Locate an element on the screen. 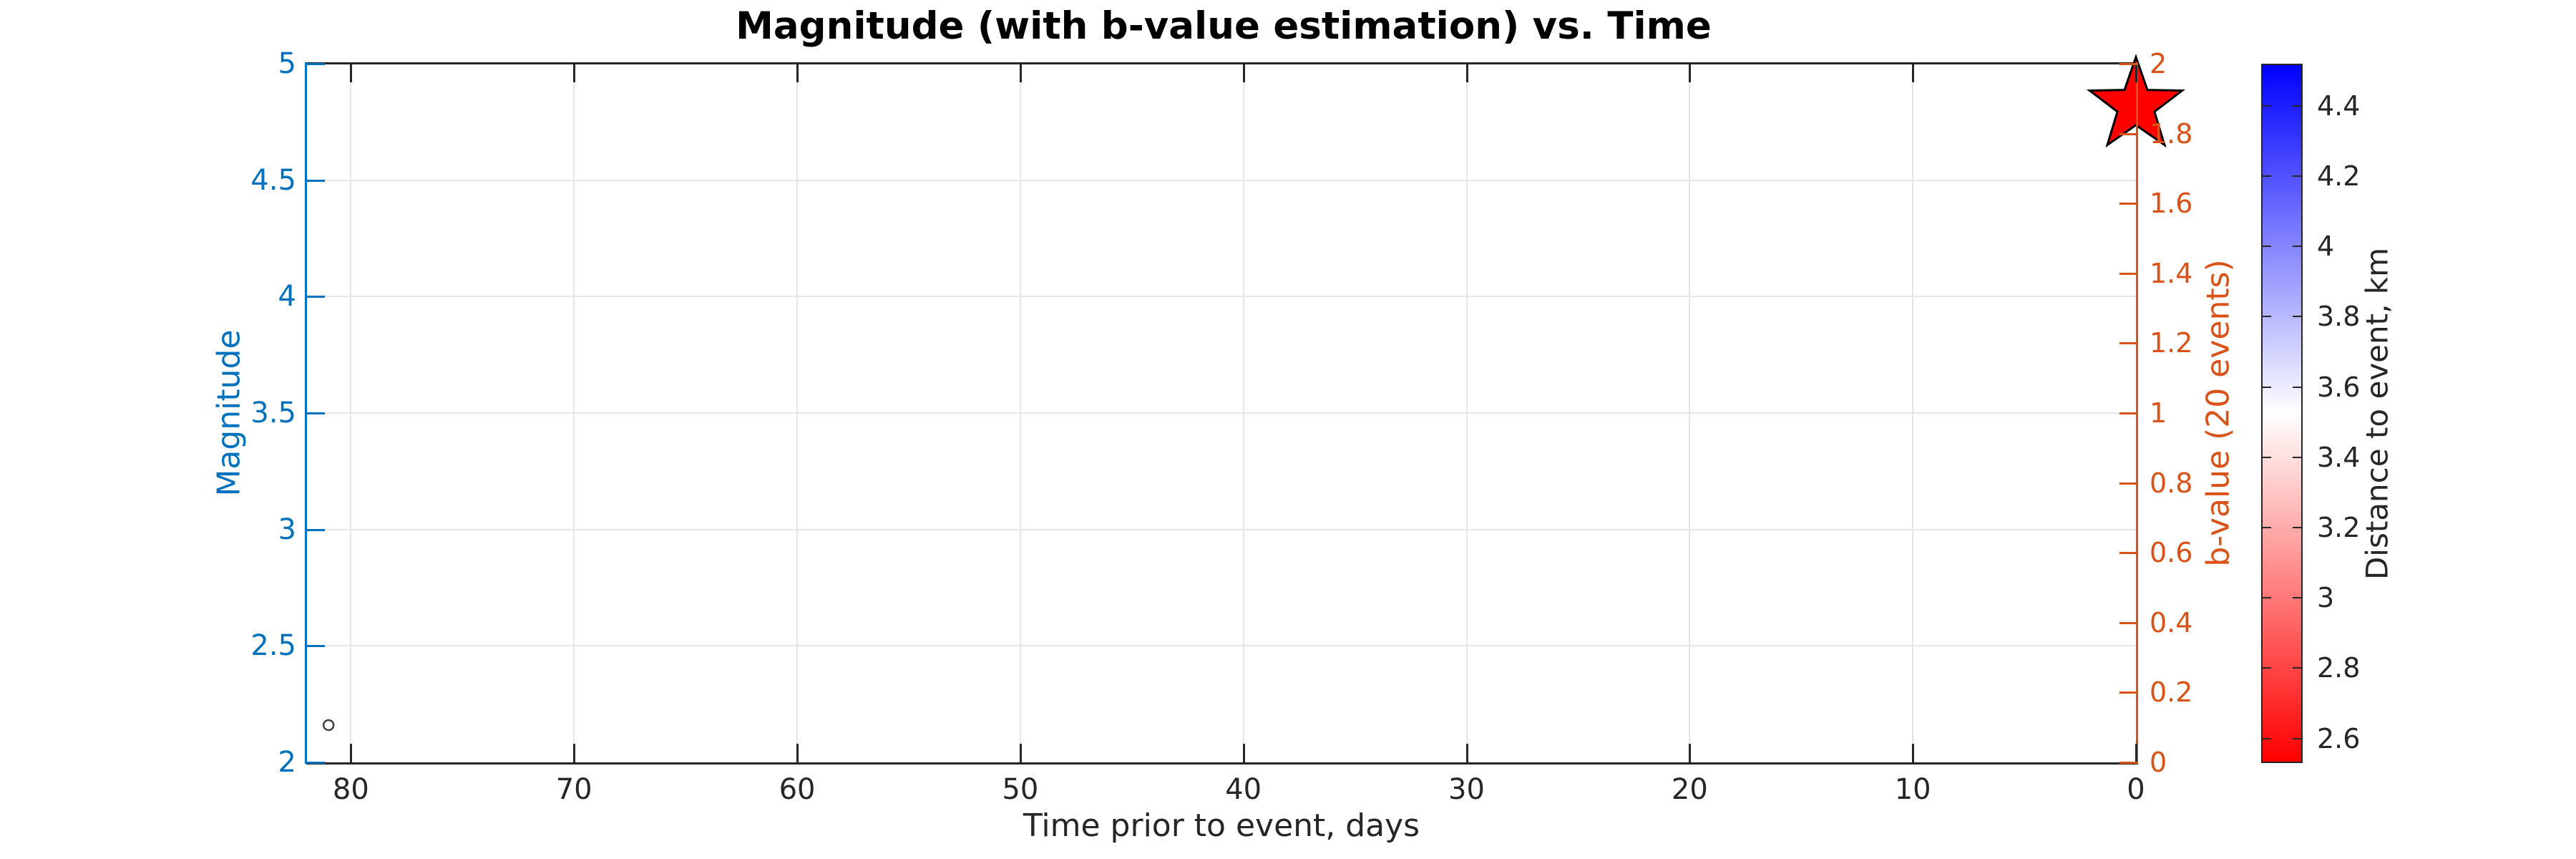 The width and height of the screenshot is (2576, 859). colorbar-gradient is located at coordinates (2282, 413).